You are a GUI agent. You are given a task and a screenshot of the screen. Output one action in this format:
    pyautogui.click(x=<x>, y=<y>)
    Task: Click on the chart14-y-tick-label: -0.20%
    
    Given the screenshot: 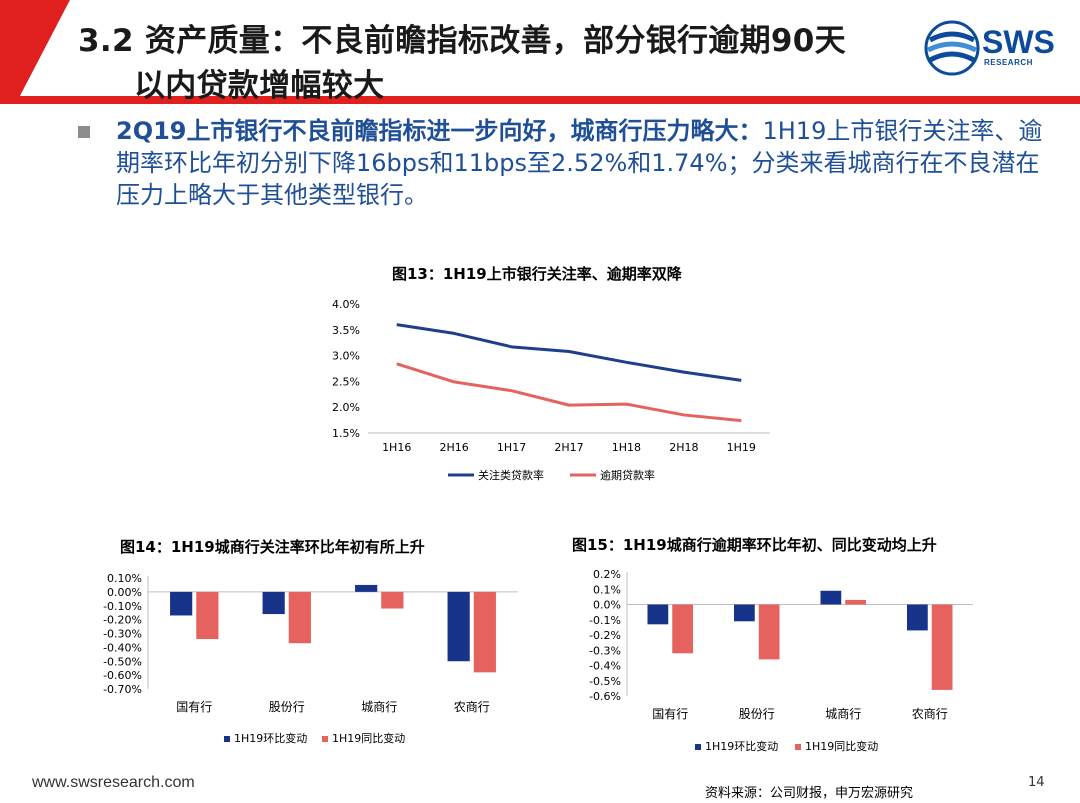 What is the action you would take?
    pyautogui.click(x=122, y=620)
    